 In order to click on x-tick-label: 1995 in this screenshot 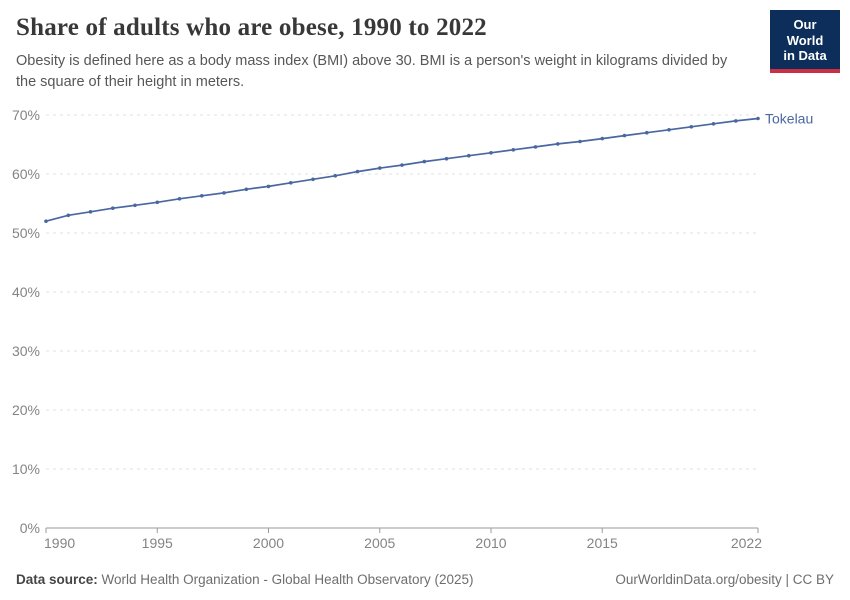, I will do `click(157, 543)`.